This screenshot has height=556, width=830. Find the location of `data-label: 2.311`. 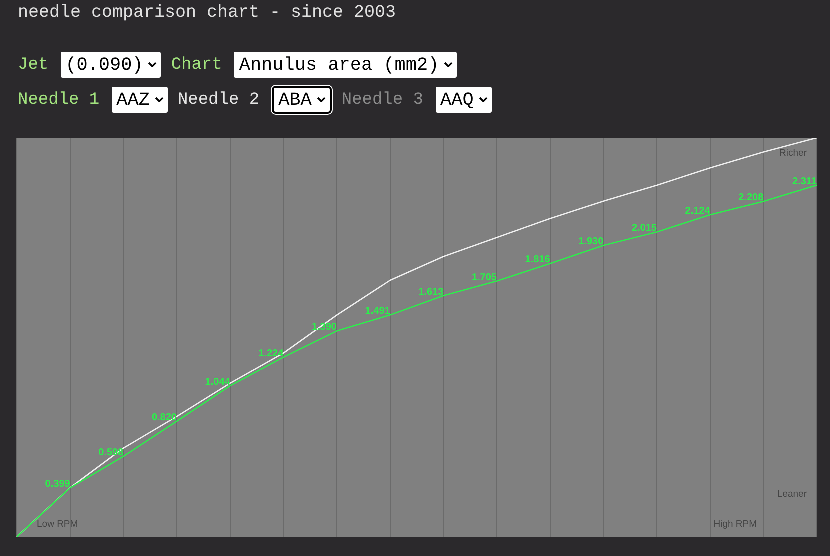

data-label: 2.311 is located at coordinates (805, 182).